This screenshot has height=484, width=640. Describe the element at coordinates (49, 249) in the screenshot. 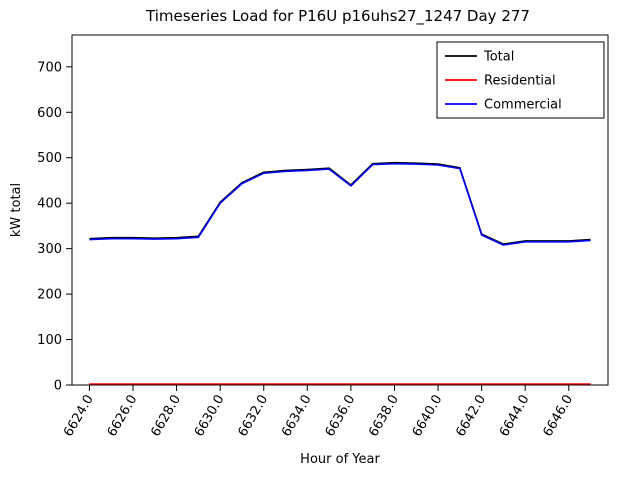

I see `y-tick-label: 300` at that location.